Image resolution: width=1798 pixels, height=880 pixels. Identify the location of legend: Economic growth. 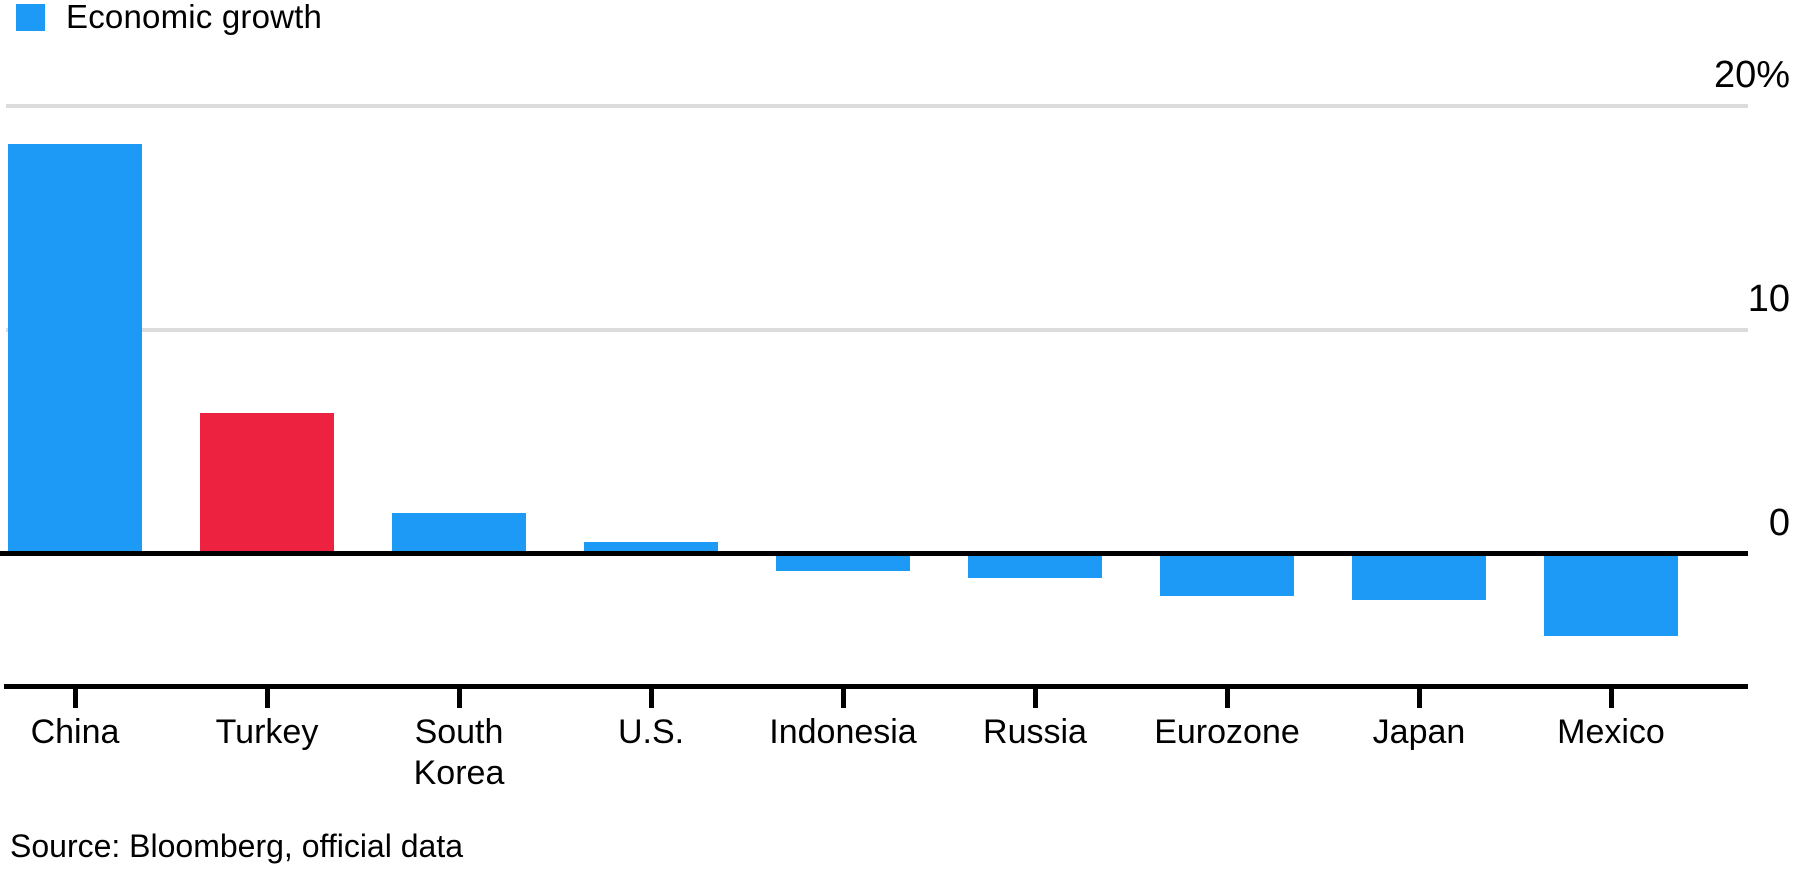
(169, 16).